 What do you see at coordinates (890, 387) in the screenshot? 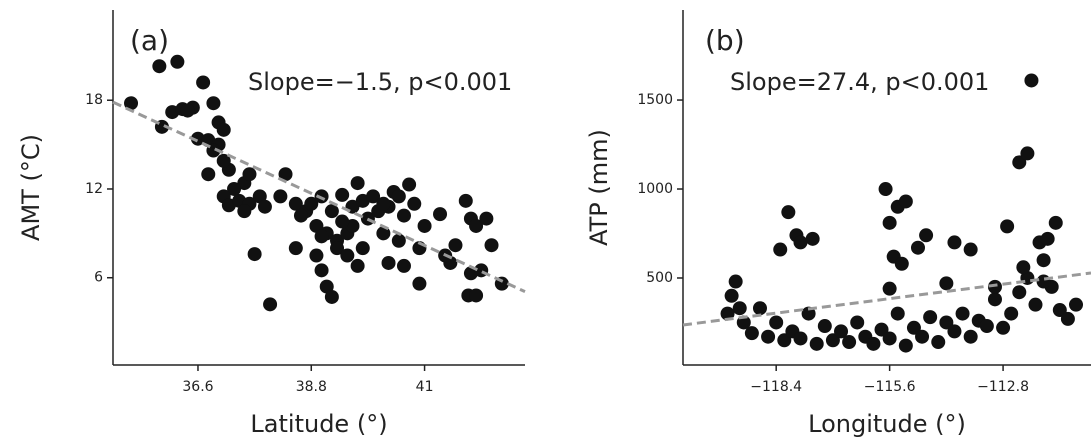
I see `x-tick-label: −115.6` at bounding box center [890, 387].